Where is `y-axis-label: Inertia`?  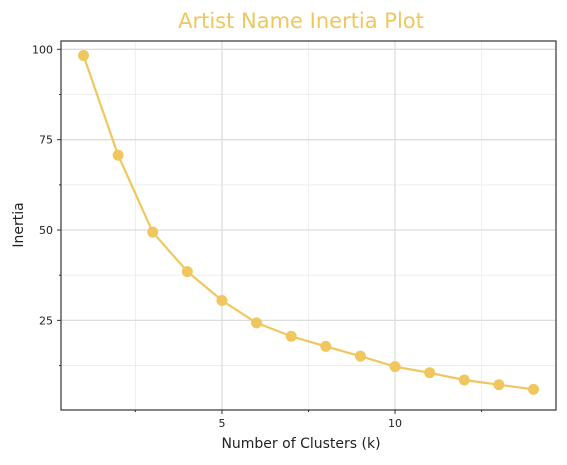 y-axis-label: Inertia is located at coordinates (19, 224).